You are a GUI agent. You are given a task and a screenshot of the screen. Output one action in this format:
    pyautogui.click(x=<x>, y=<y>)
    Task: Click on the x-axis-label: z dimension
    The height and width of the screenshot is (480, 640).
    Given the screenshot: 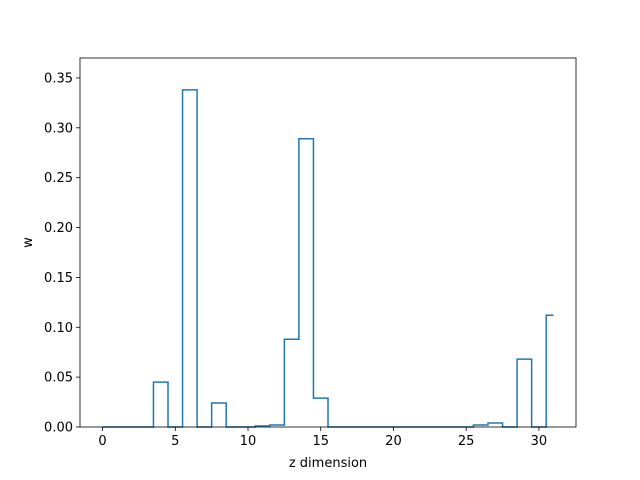 What is the action you would take?
    pyautogui.click(x=328, y=463)
    